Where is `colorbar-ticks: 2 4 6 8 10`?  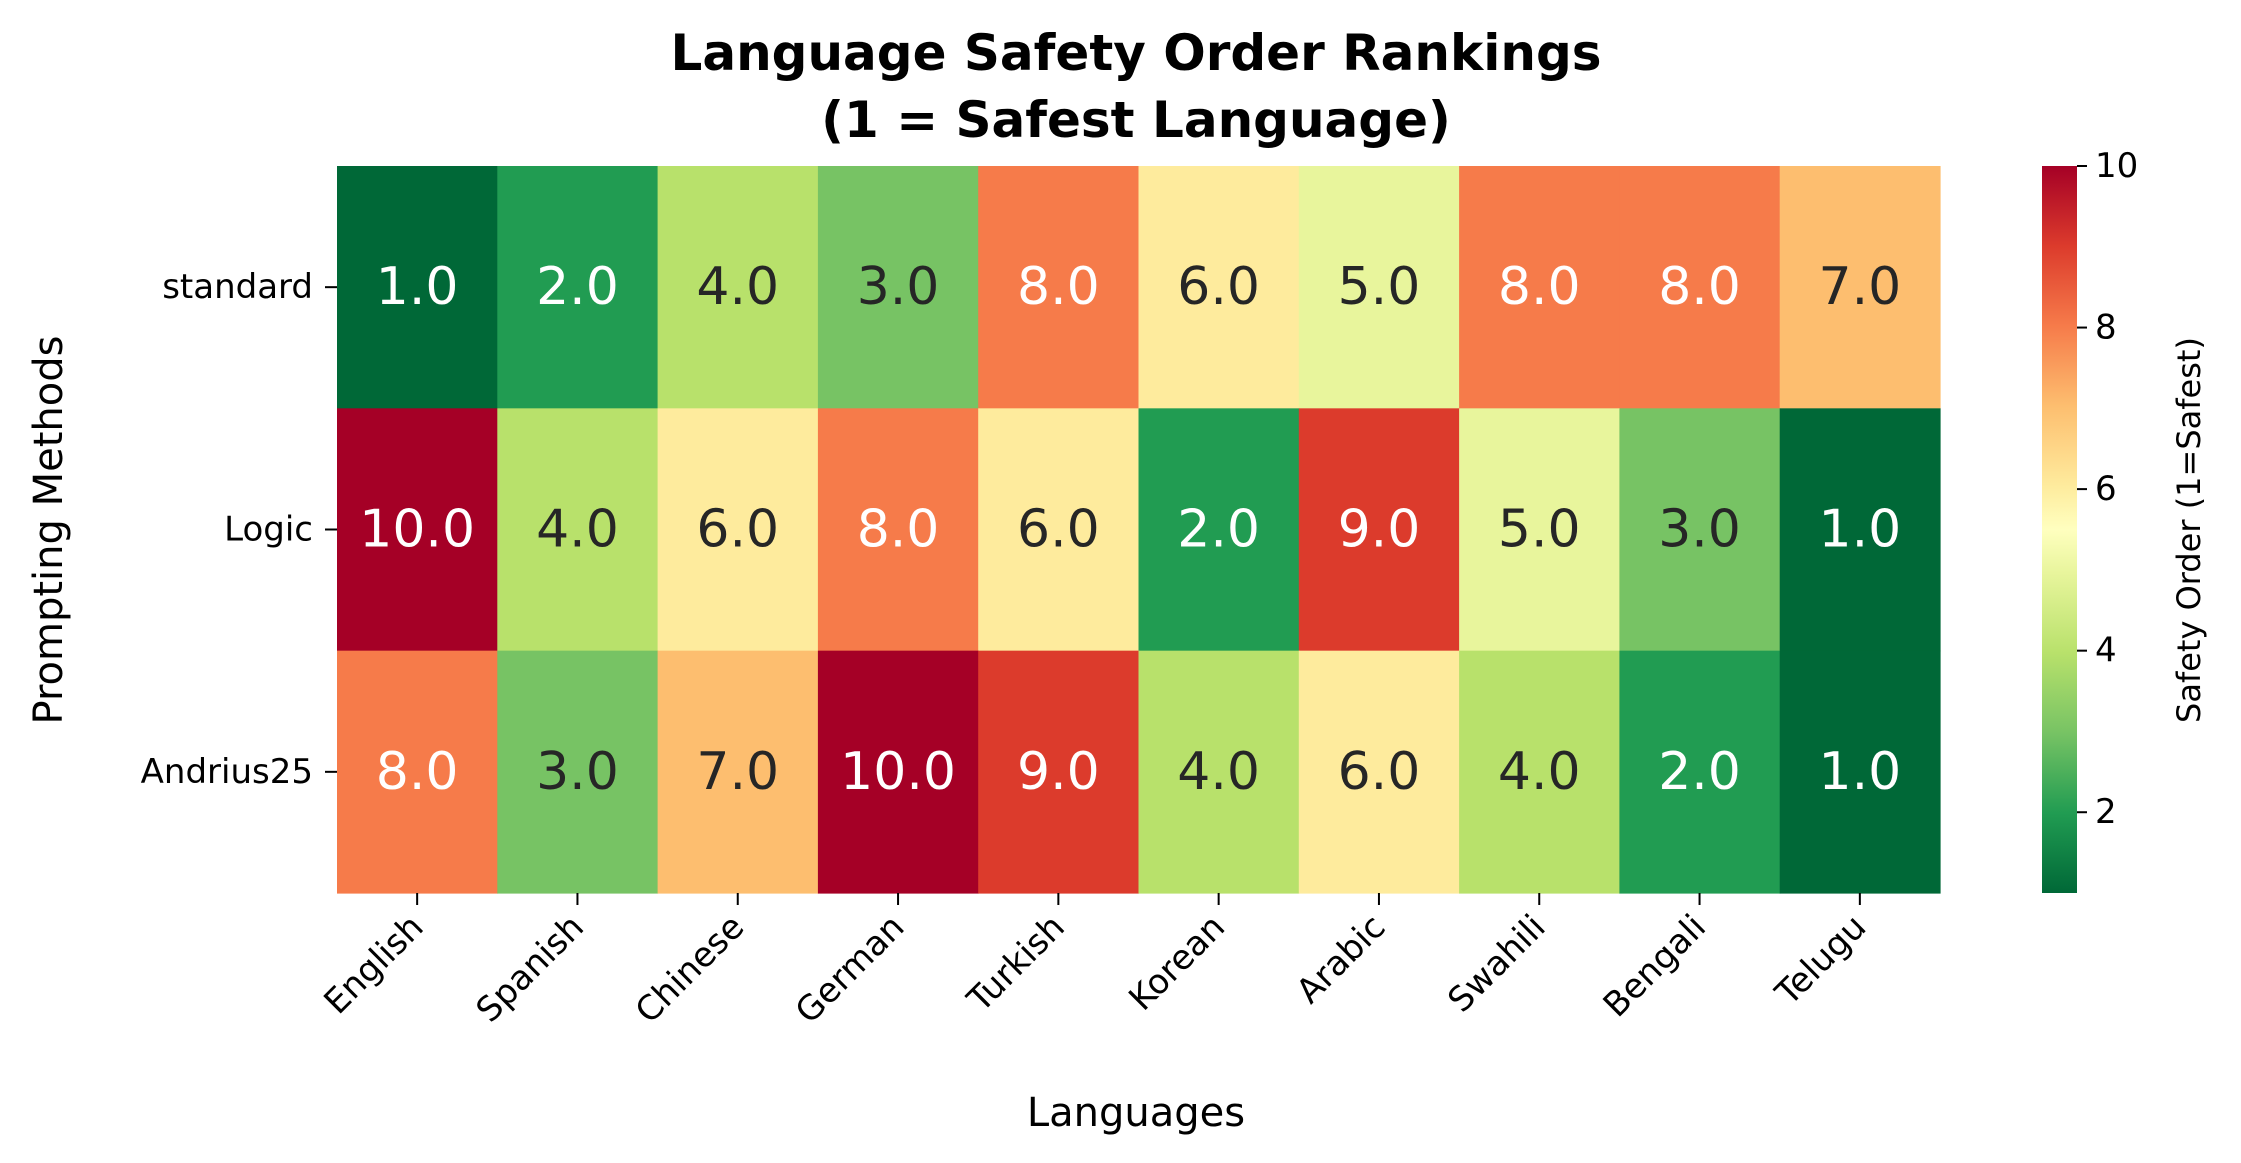
colorbar-ticks: 2 4 6 8 10 is located at coordinates (2107, 489).